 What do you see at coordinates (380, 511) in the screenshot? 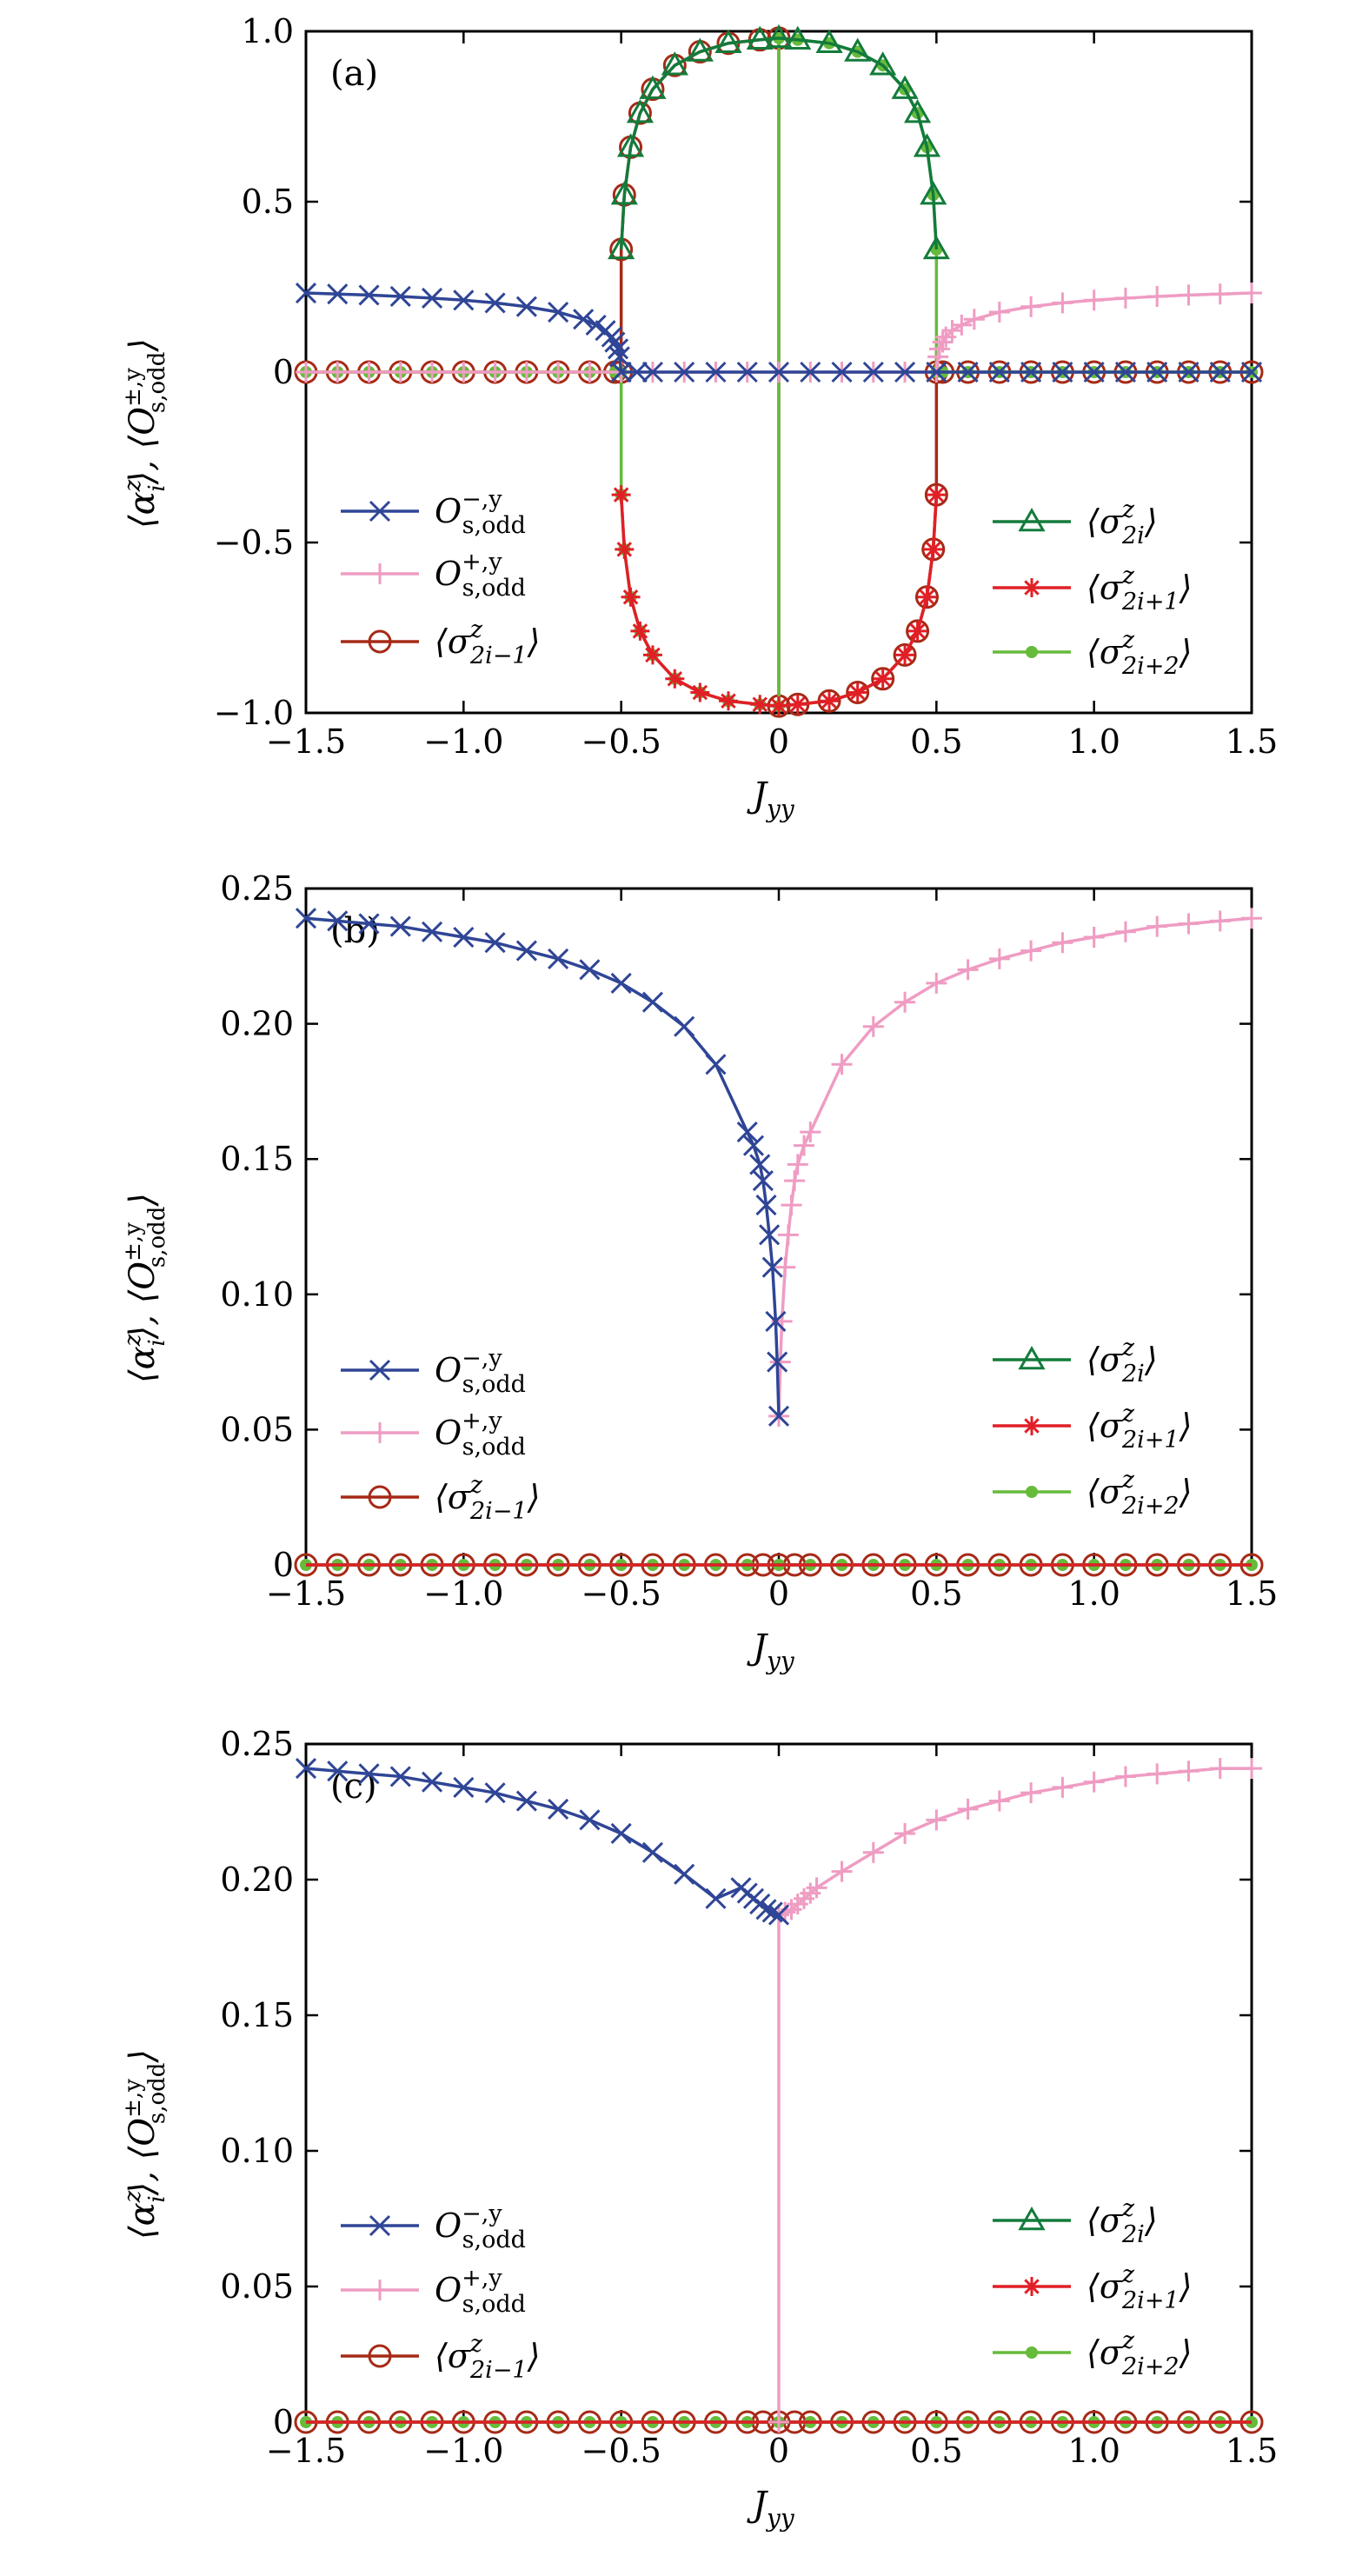
I see `legend-marker-Ominus` at bounding box center [380, 511].